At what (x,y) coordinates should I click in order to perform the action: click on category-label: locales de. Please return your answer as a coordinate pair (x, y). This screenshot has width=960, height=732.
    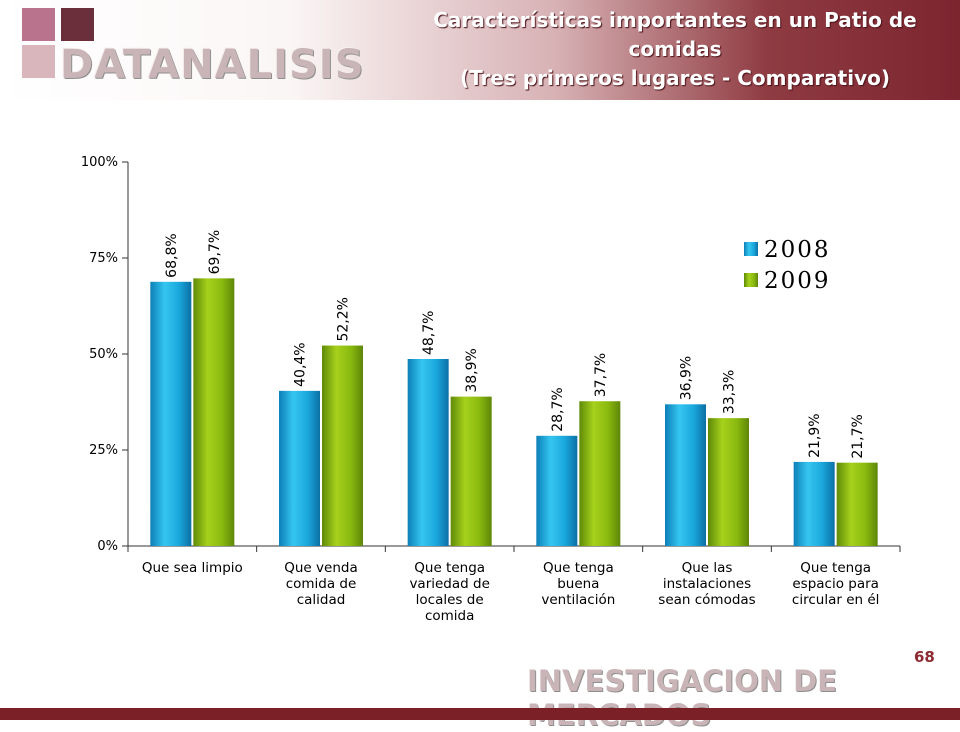
    Looking at the image, I should click on (450, 600).